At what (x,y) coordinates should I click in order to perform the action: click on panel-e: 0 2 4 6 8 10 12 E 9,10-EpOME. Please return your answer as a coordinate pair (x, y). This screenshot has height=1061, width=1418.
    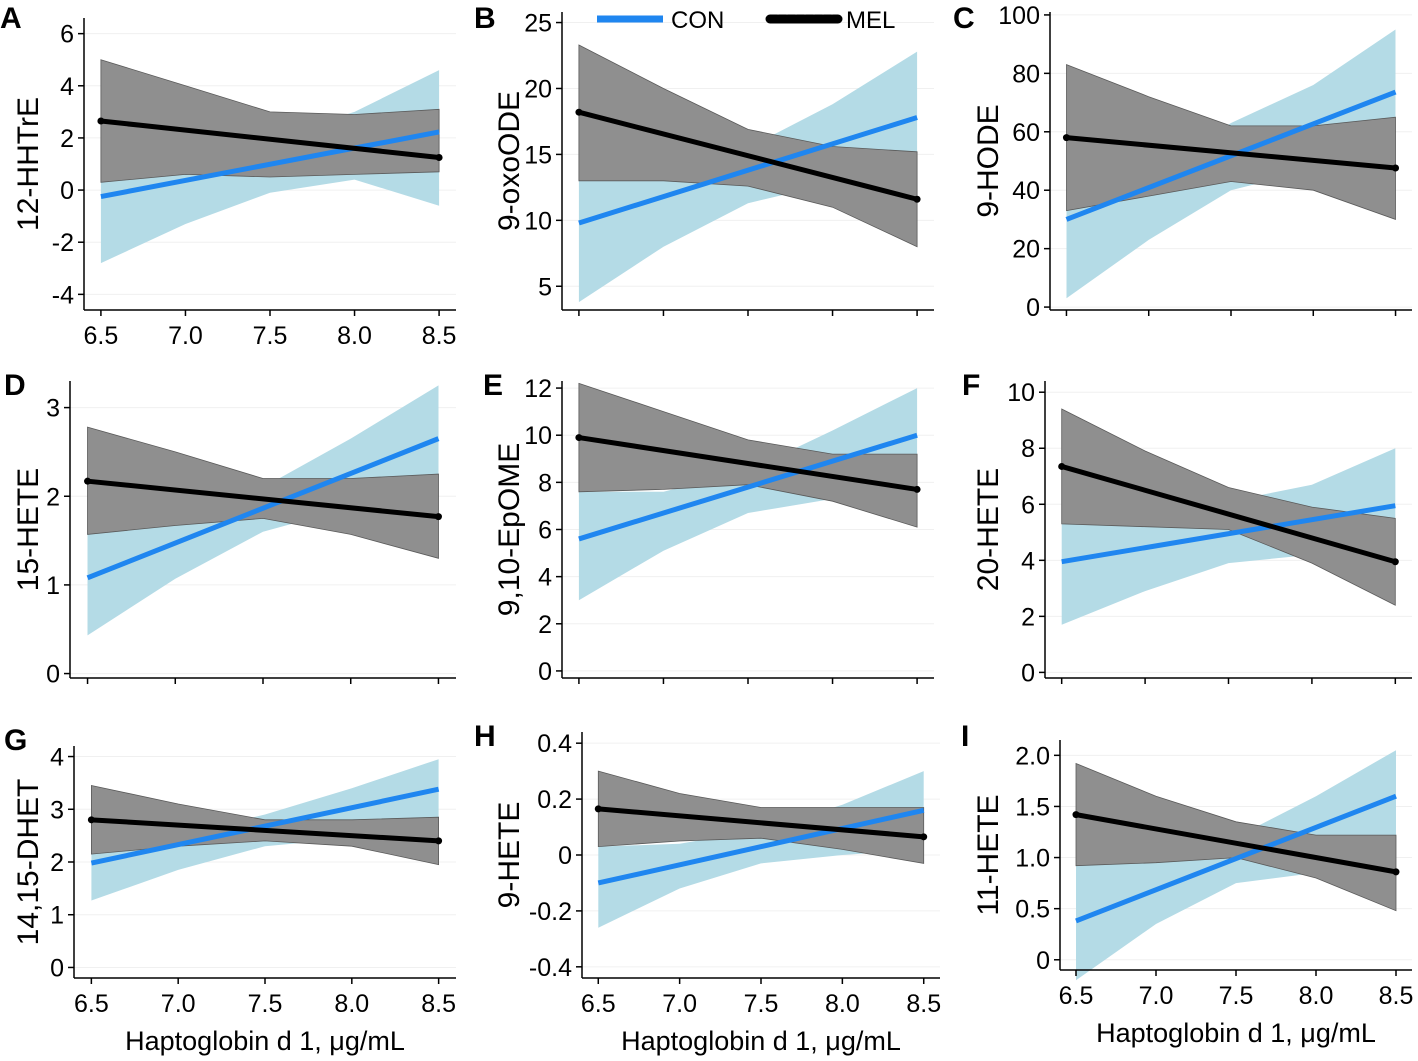
    Looking at the image, I should click on (708, 527).